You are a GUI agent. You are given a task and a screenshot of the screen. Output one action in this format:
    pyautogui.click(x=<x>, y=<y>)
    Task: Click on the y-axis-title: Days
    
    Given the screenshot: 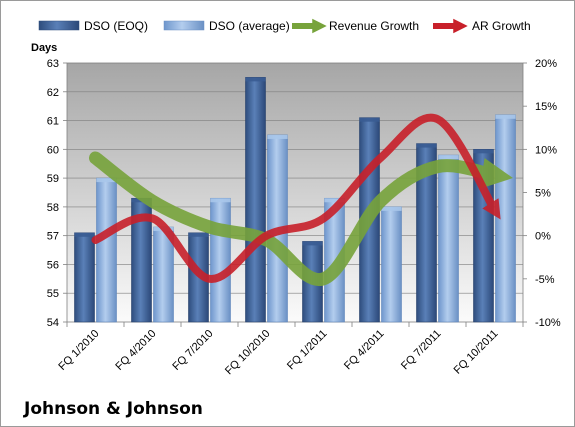 What is the action you would take?
    pyautogui.click(x=44, y=48)
    